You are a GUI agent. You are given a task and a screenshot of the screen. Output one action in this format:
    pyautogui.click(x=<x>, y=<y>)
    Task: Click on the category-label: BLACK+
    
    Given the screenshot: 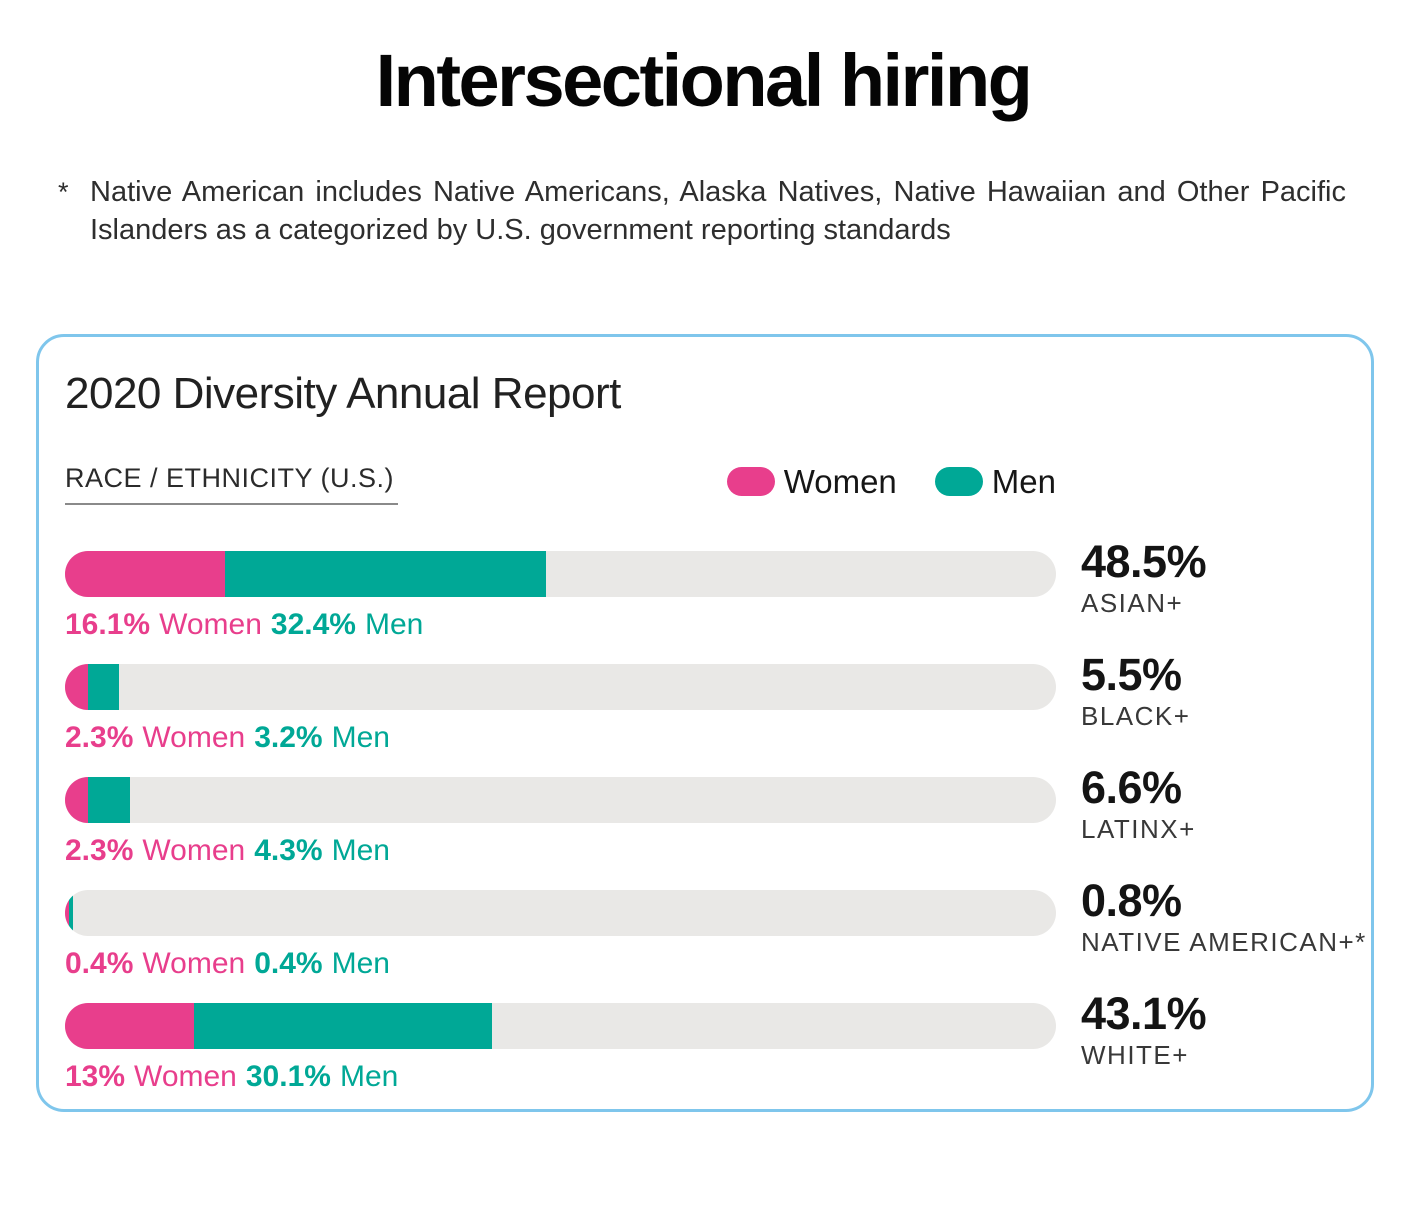 What is the action you would take?
    pyautogui.click(x=1136, y=716)
    